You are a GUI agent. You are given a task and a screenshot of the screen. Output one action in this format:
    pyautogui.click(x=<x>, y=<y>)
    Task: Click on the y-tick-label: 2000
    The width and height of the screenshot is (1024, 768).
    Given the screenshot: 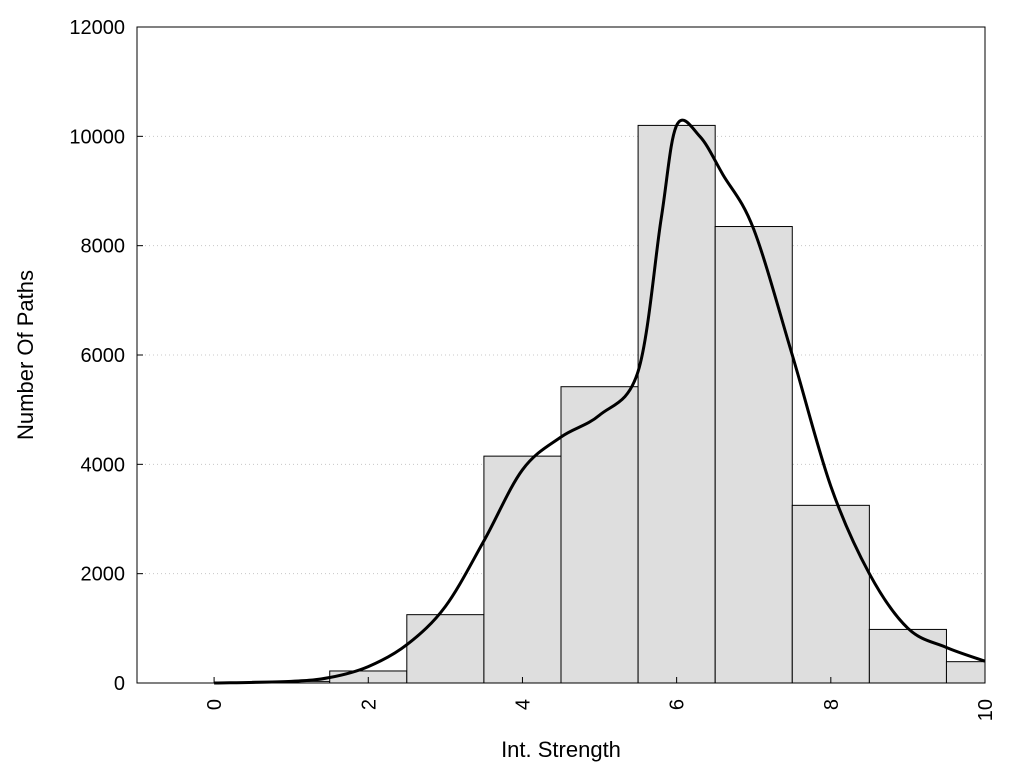 What is the action you would take?
    pyautogui.click(x=103, y=575)
    